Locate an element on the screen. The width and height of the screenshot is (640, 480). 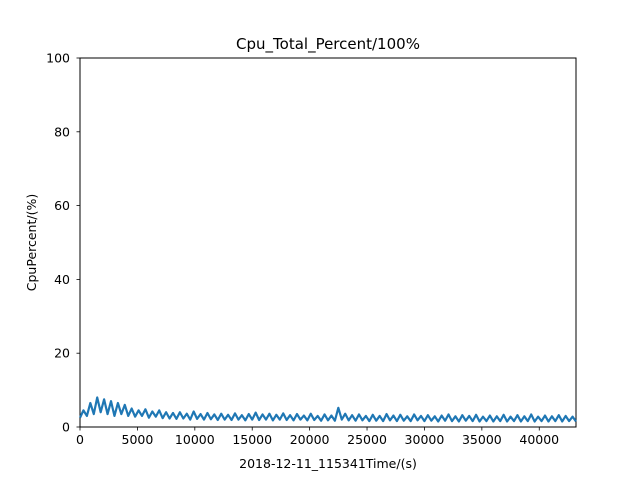
x-tick-label: 0 is located at coordinates (80, 439).